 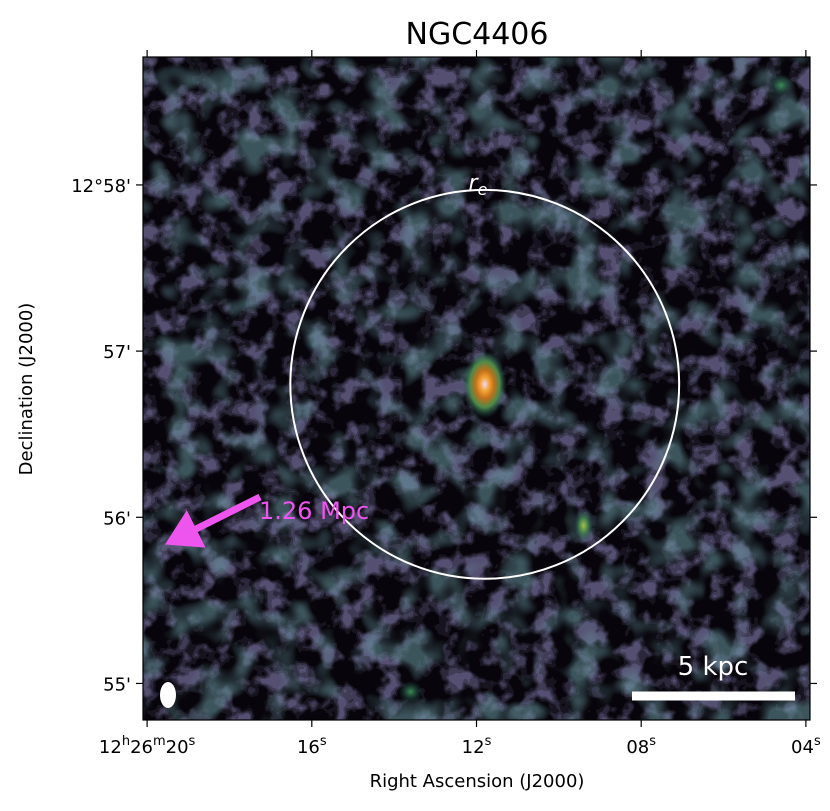 What do you see at coordinates (312, 746) in the screenshot?
I see `x-tick-label: 16s` at bounding box center [312, 746].